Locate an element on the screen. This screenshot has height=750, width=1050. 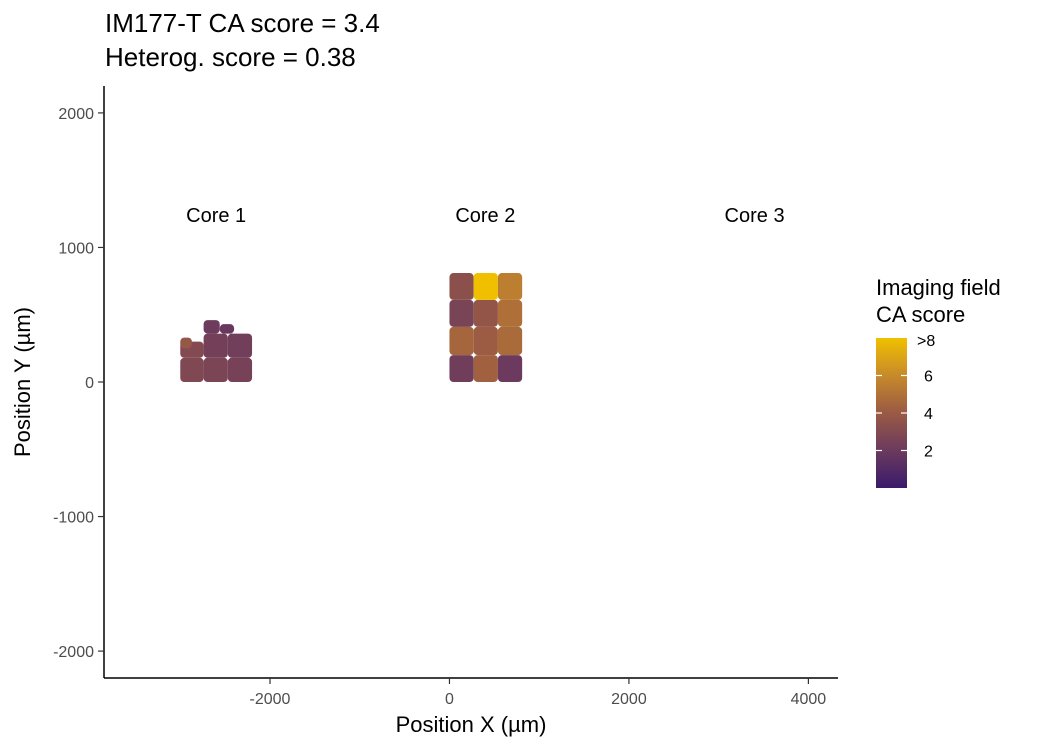
x-tick-label: 2000 is located at coordinates (629, 699).